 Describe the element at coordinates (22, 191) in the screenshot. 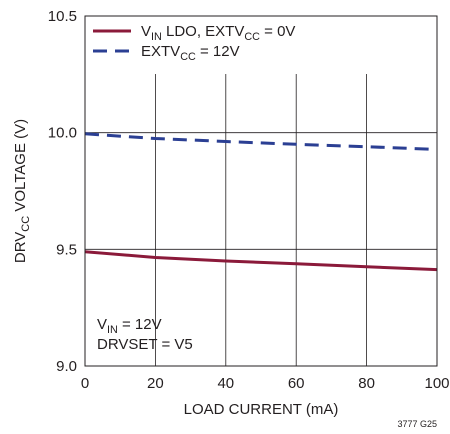

I see `y-axis-label: DRVCC VOLTAGE (V)` at that location.